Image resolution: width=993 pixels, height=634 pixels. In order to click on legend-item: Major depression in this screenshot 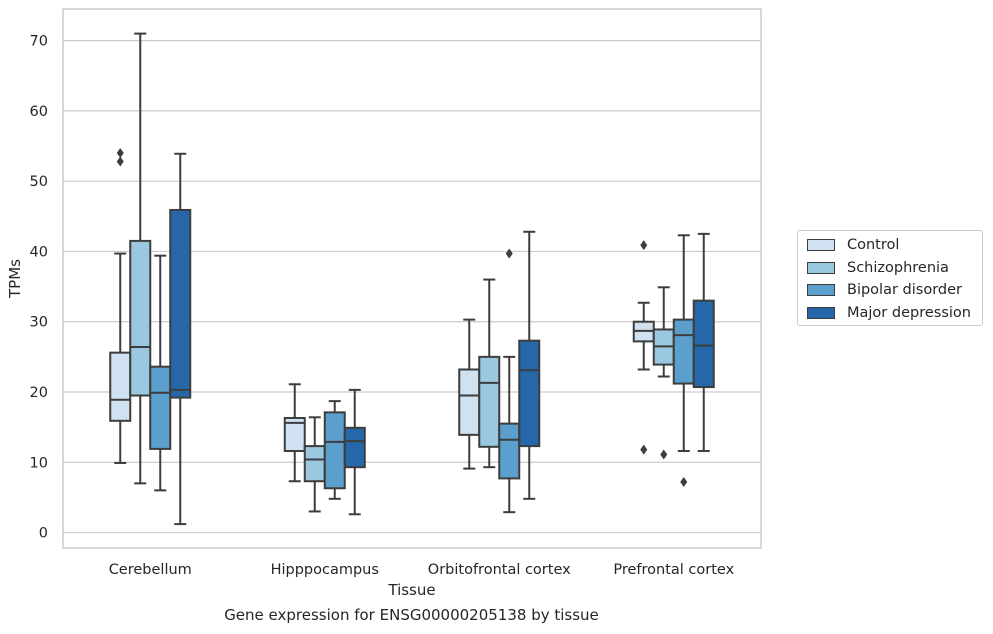, I will do `click(884, 313)`.